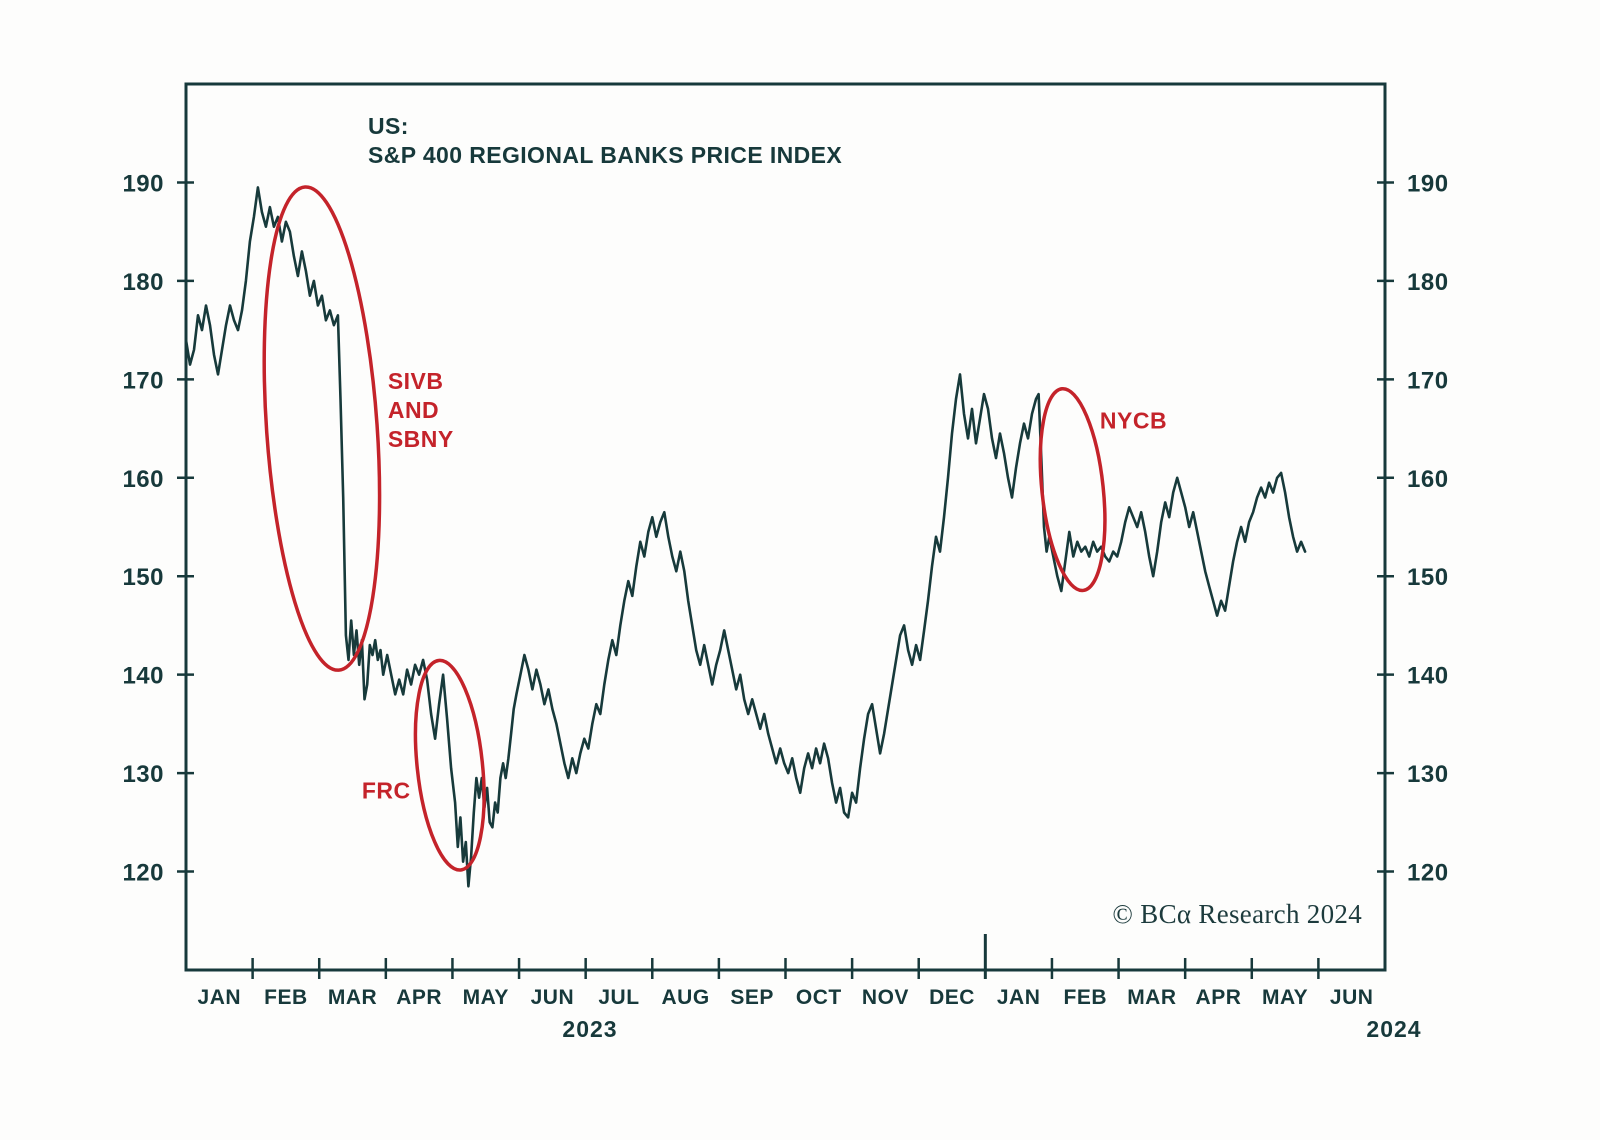  I want to click on year-label: 2023, so click(589, 1029).